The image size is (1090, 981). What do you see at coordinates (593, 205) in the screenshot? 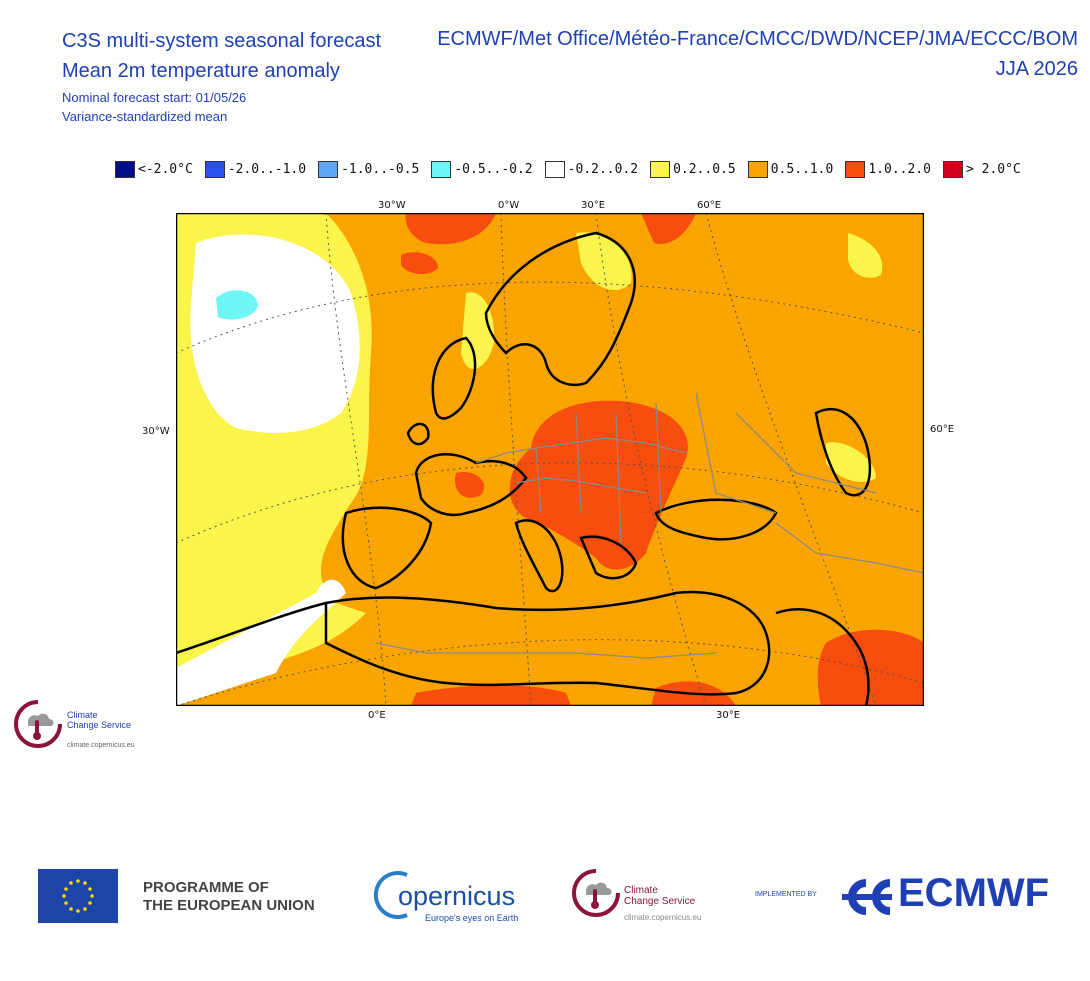
I see `lon-label-top-3: 30°E` at bounding box center [593, 205].